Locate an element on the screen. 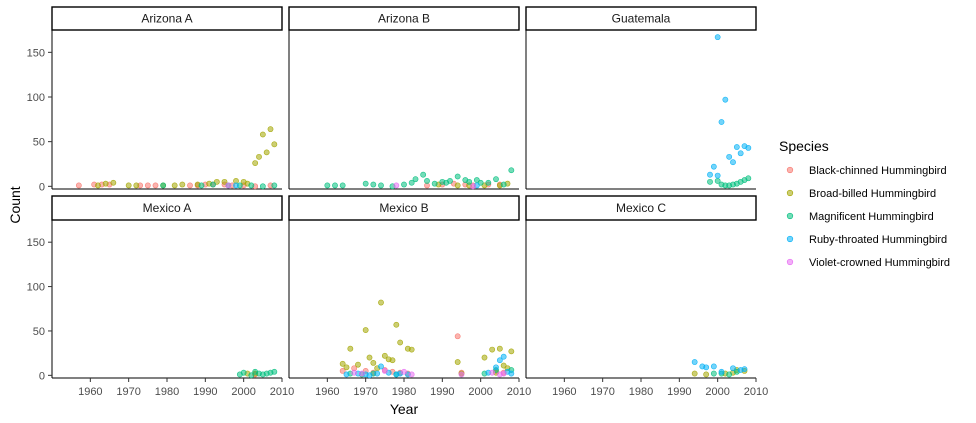 Image resolution: width=976 pixels, height=423 pixels. y-tick-label: 0 is located at coordinates (42, 376).